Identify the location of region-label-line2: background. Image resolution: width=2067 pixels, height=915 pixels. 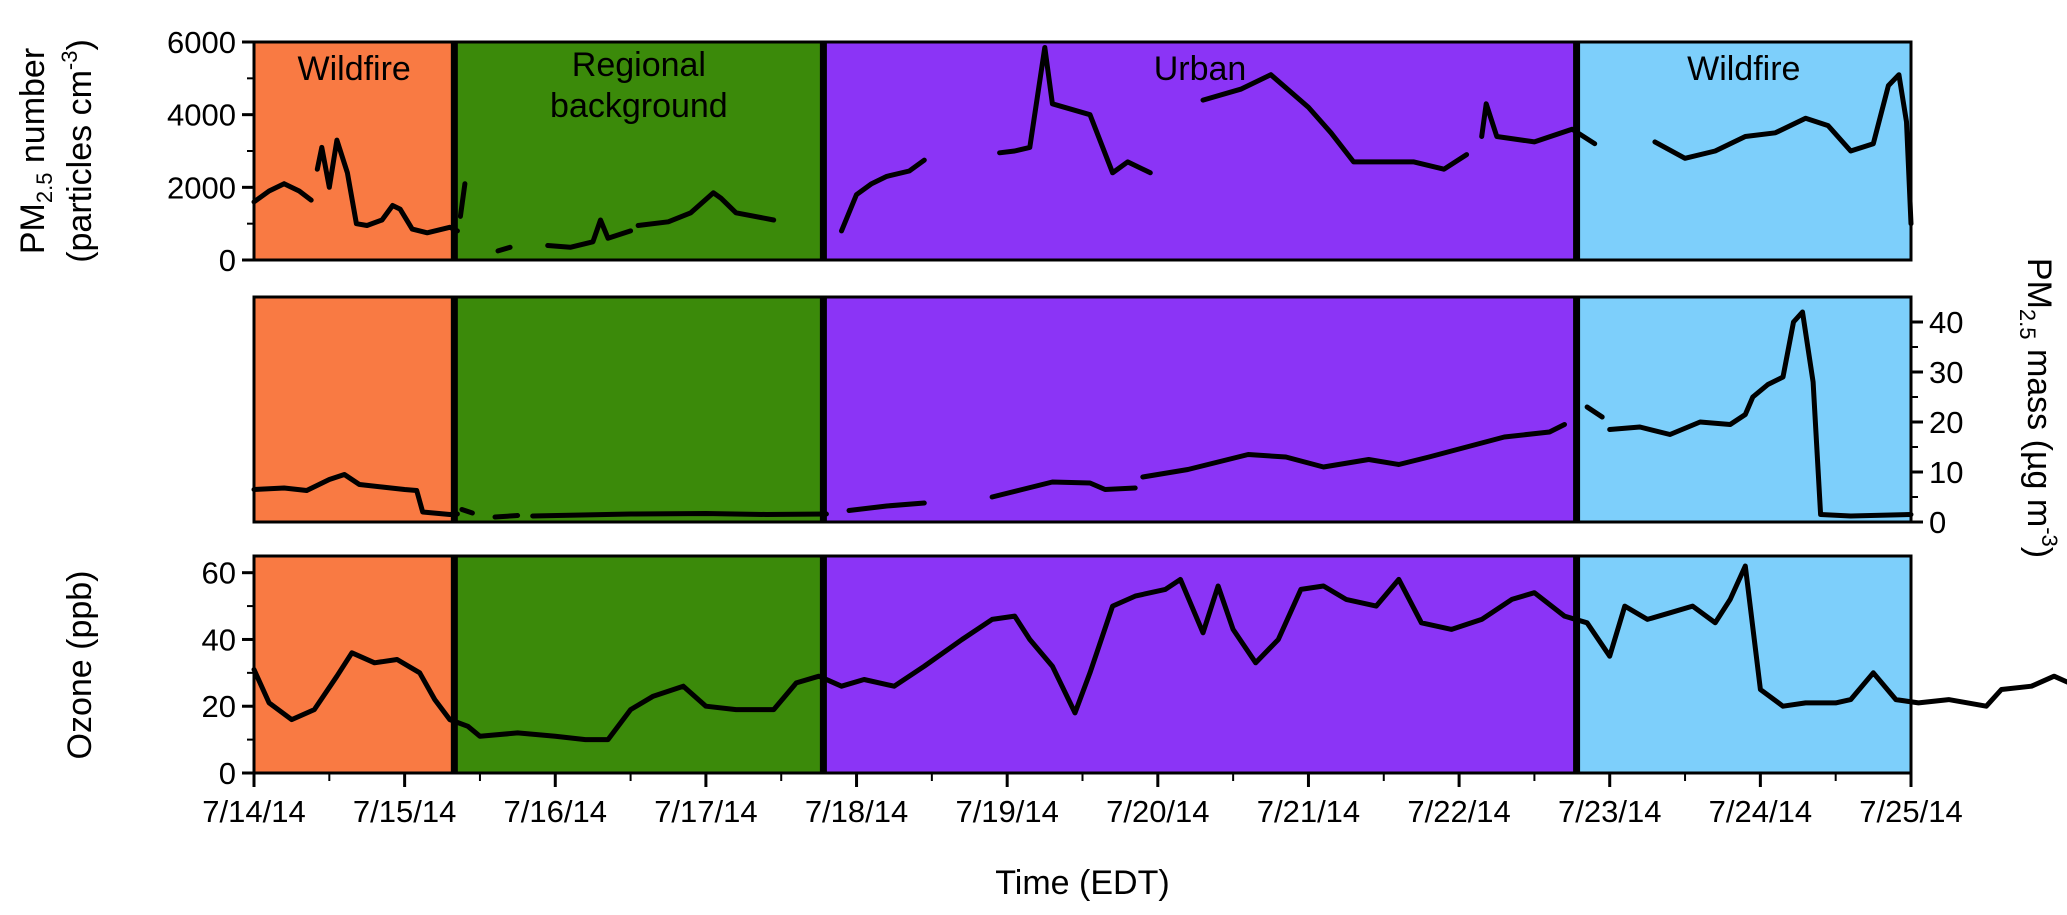
(639, 106).